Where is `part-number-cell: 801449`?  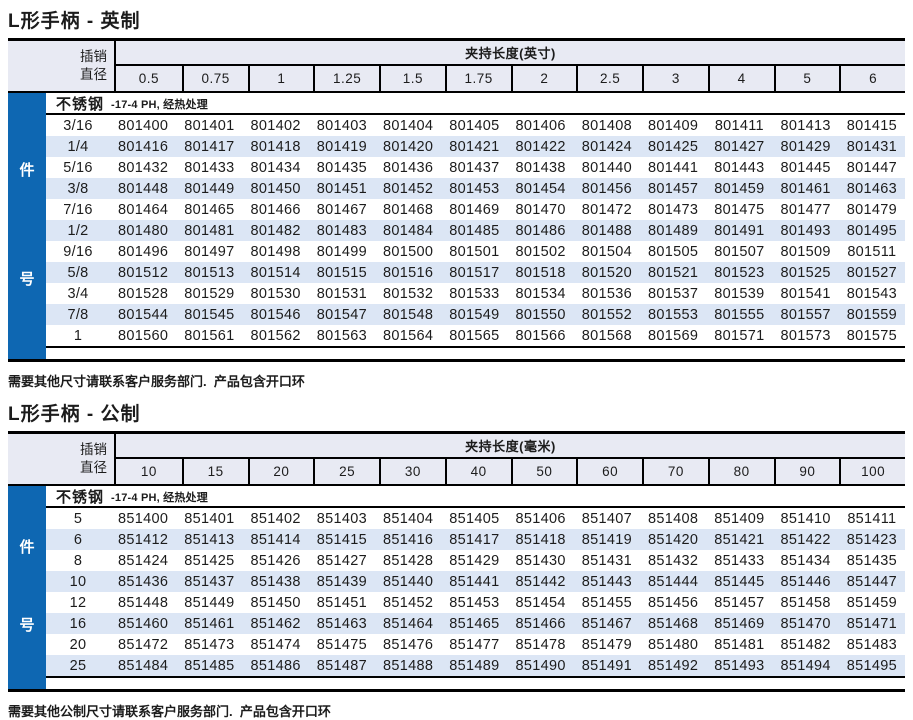
part-number-cell: 801449 is located at coordinates (209, 188).